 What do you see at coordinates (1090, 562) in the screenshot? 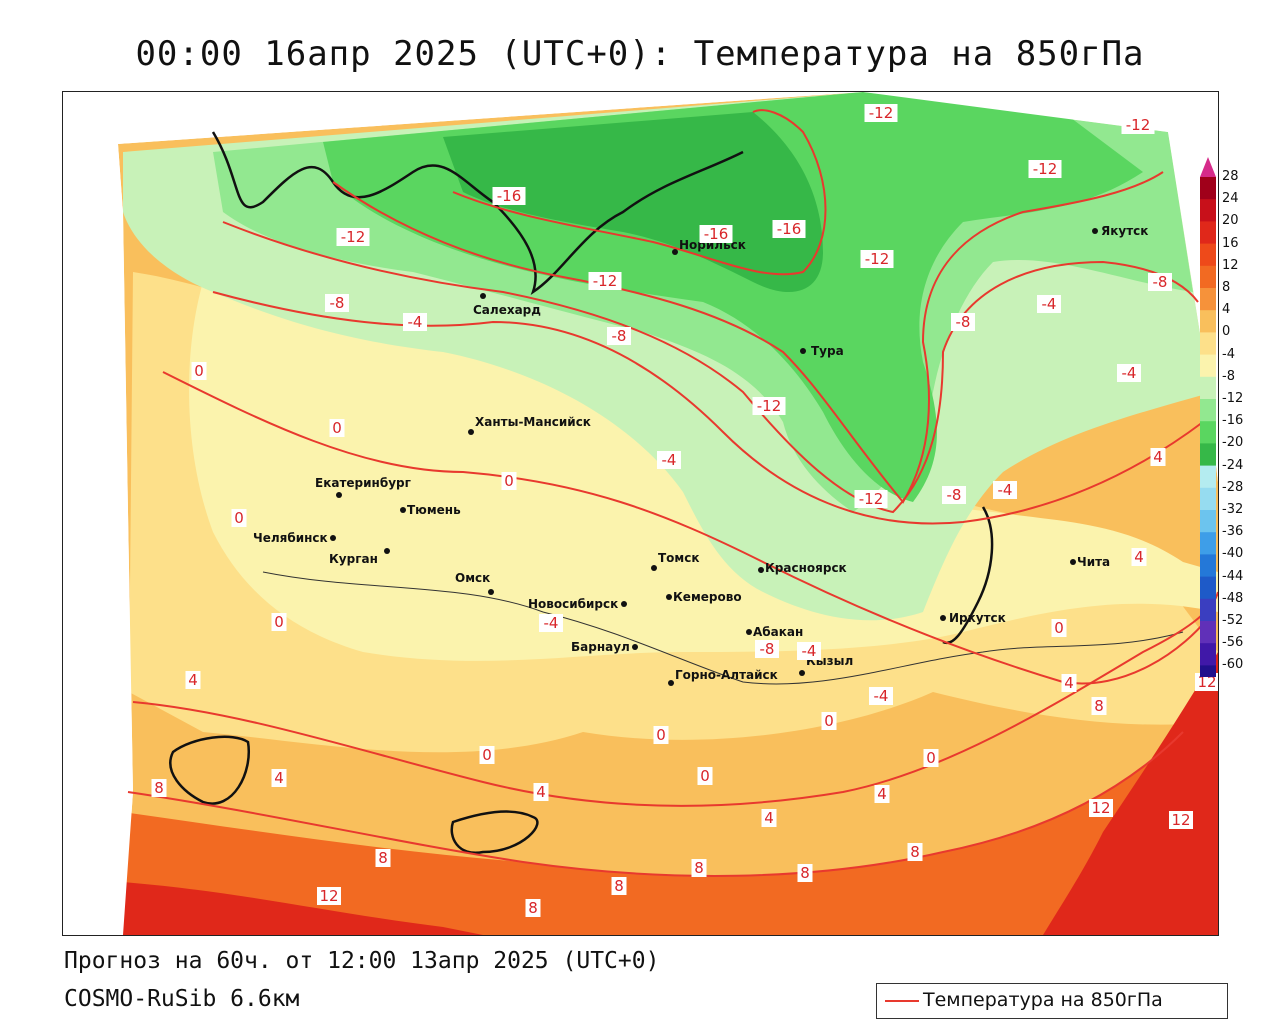
I see `city-marker: Чита` at bounding box center [1090, 562].